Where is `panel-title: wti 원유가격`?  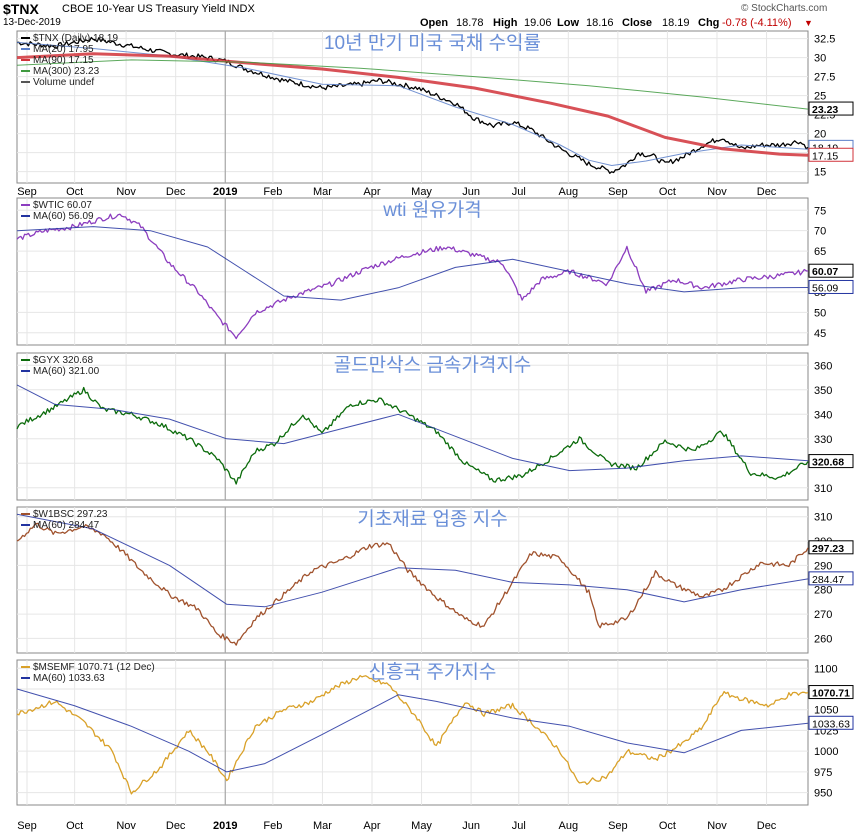 panel-title: wti 원유가격 is located at coordinates (431, 210).